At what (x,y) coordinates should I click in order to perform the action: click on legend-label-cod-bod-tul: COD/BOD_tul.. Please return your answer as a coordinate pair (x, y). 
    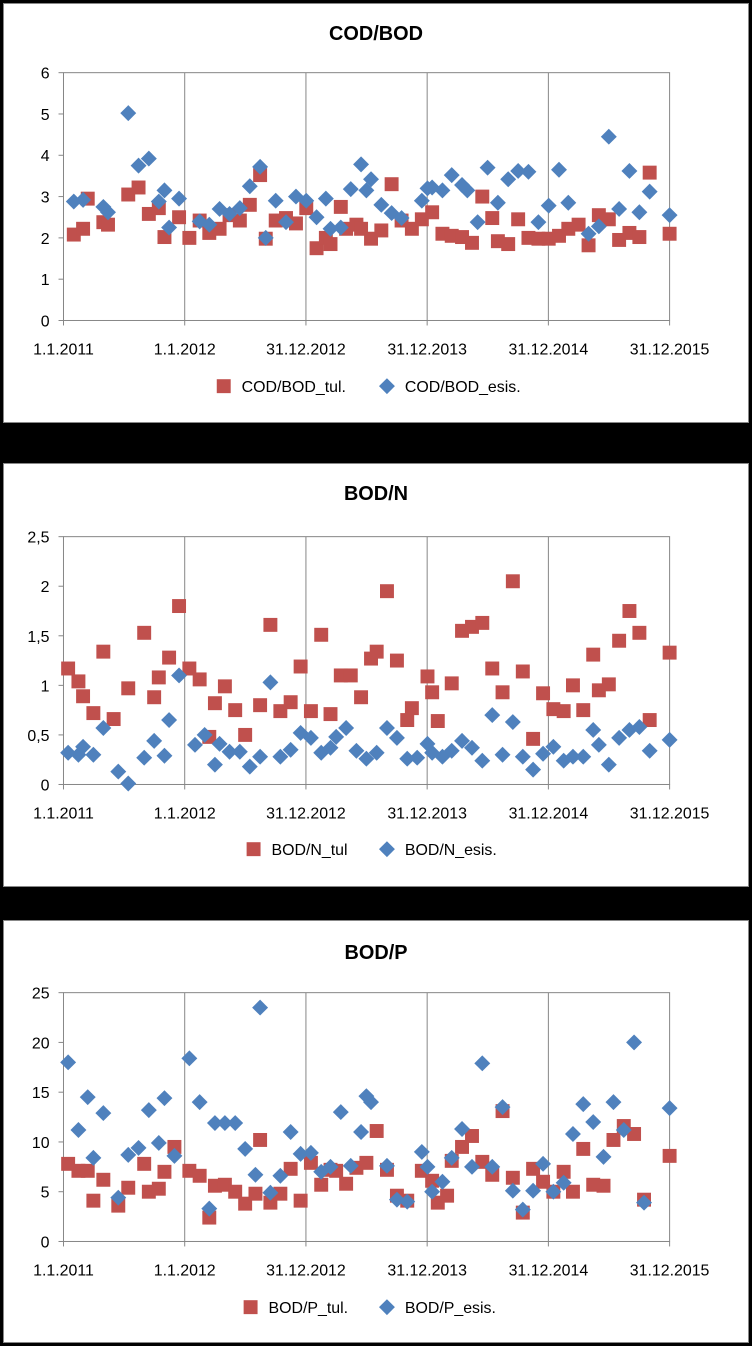
    Looking at the image, I should click on (294, 387).